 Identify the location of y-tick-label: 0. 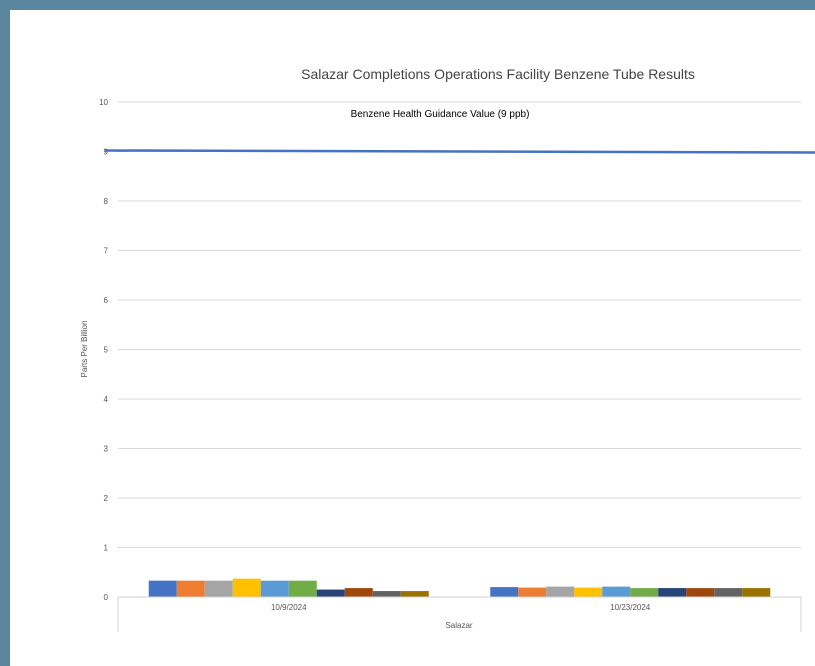
(106, 597).